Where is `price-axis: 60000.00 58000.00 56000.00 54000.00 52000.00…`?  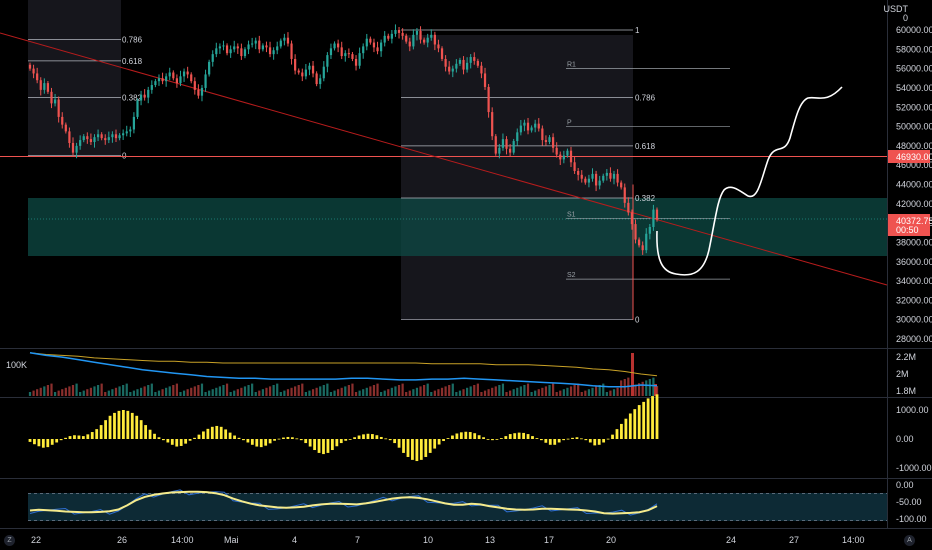
price-axis: 60000.00 58000.00 56000.00 54000.00 52000.00… is located at coordinates (914, 184).